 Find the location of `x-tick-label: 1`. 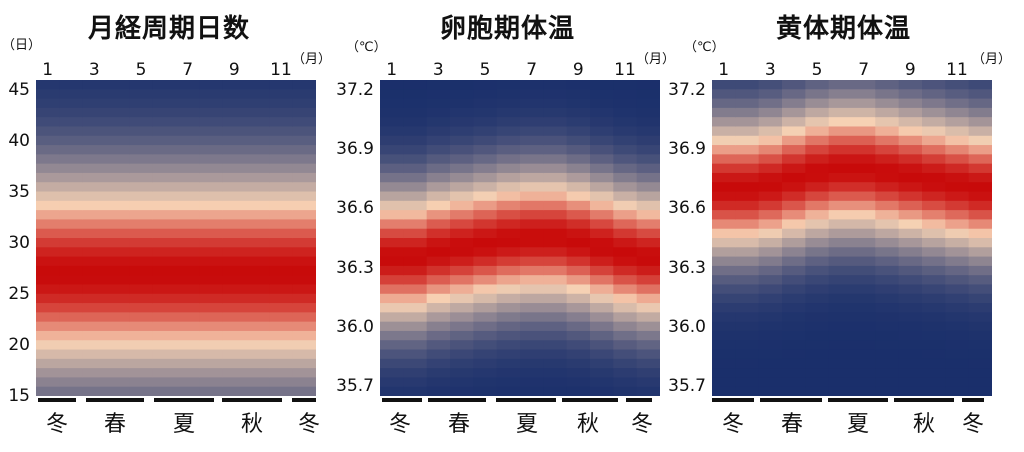

x-tick-label: 1 is located at coordinates (392, 70).